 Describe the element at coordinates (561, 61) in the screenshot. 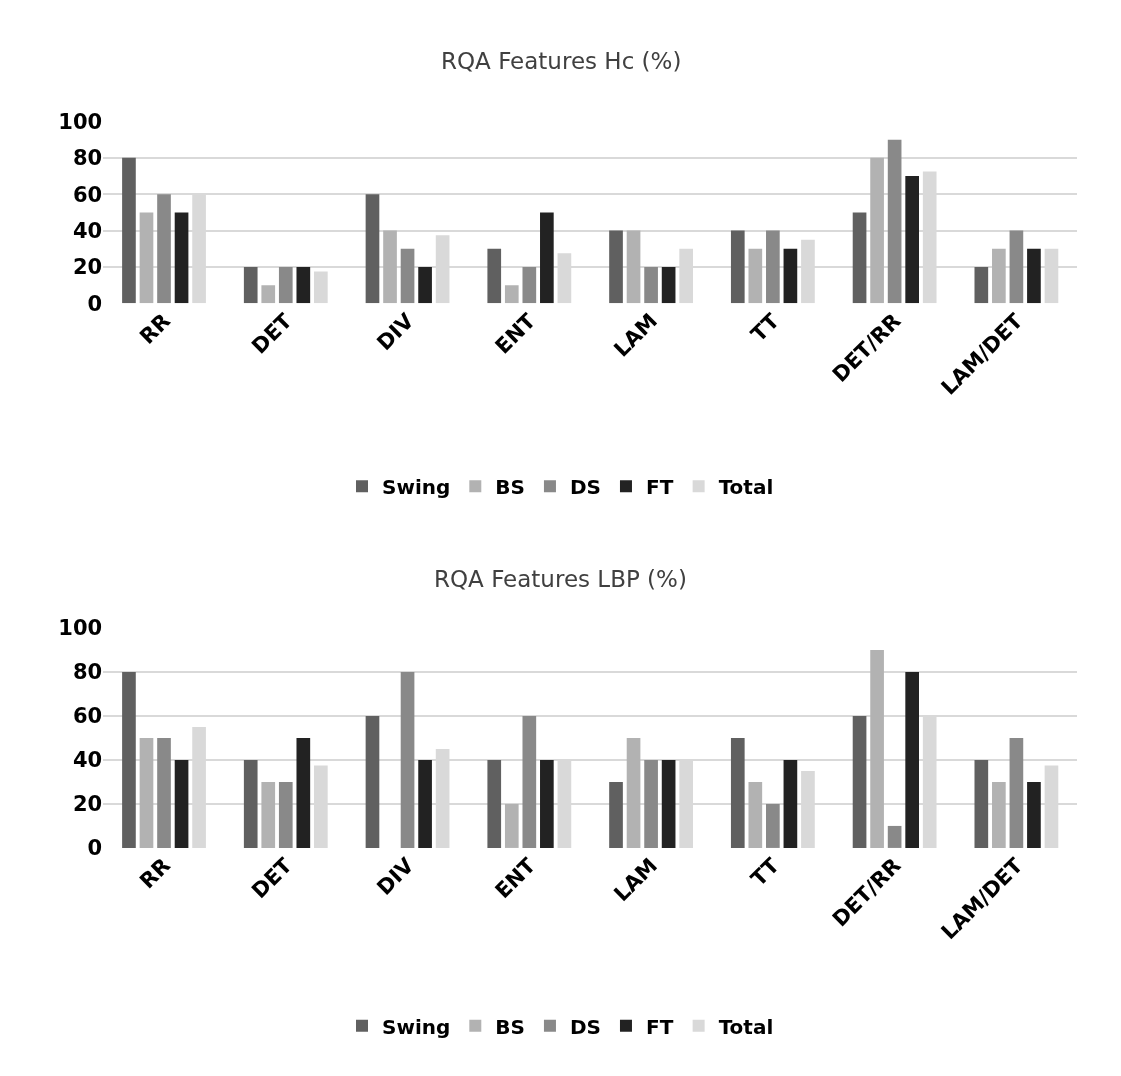

I see `chart-title: RQA Features Hc (%)` at that location.